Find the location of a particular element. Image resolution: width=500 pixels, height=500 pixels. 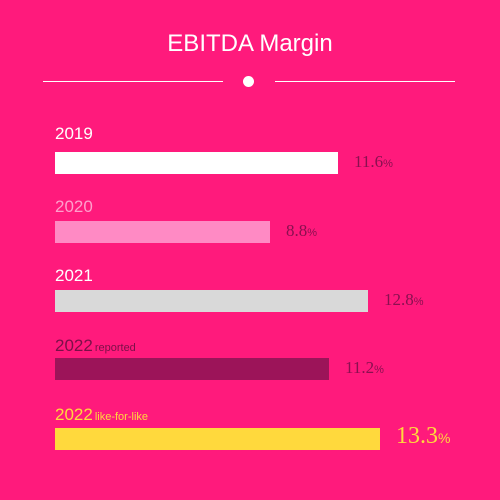

bar-label-suffix: reported is located at coordinates (115, 348).